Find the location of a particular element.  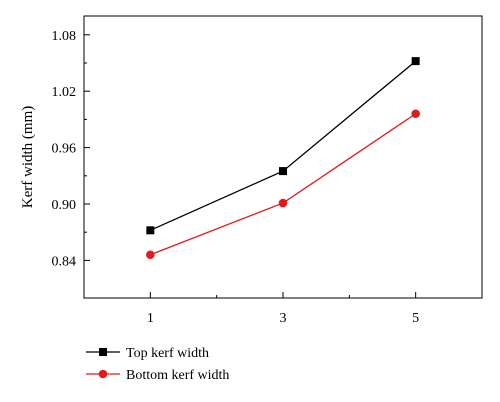

x-tick-label: 5 is located at coordinates (415, 318).